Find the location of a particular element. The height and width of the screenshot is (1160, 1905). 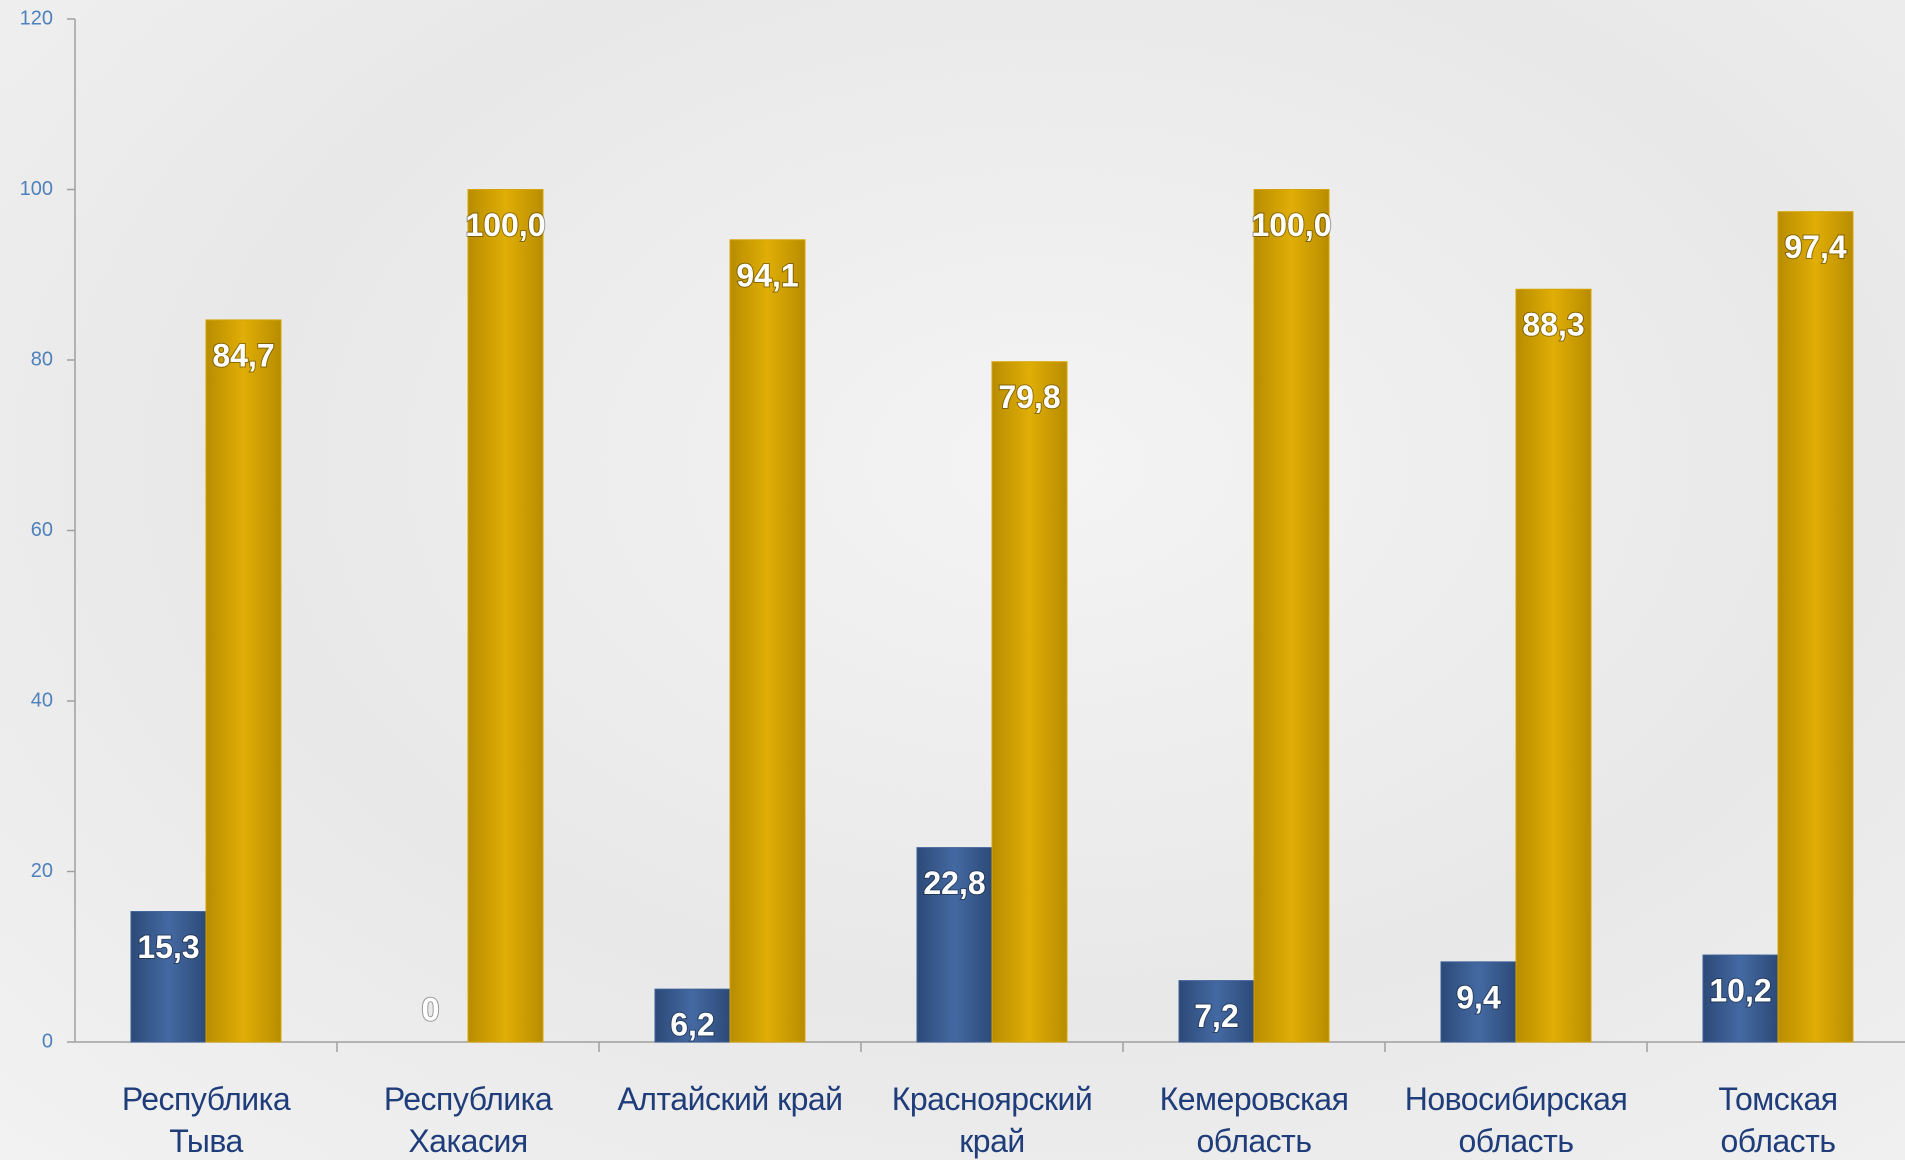

value-label: 97,4 is located at coordinates (1815, 247).